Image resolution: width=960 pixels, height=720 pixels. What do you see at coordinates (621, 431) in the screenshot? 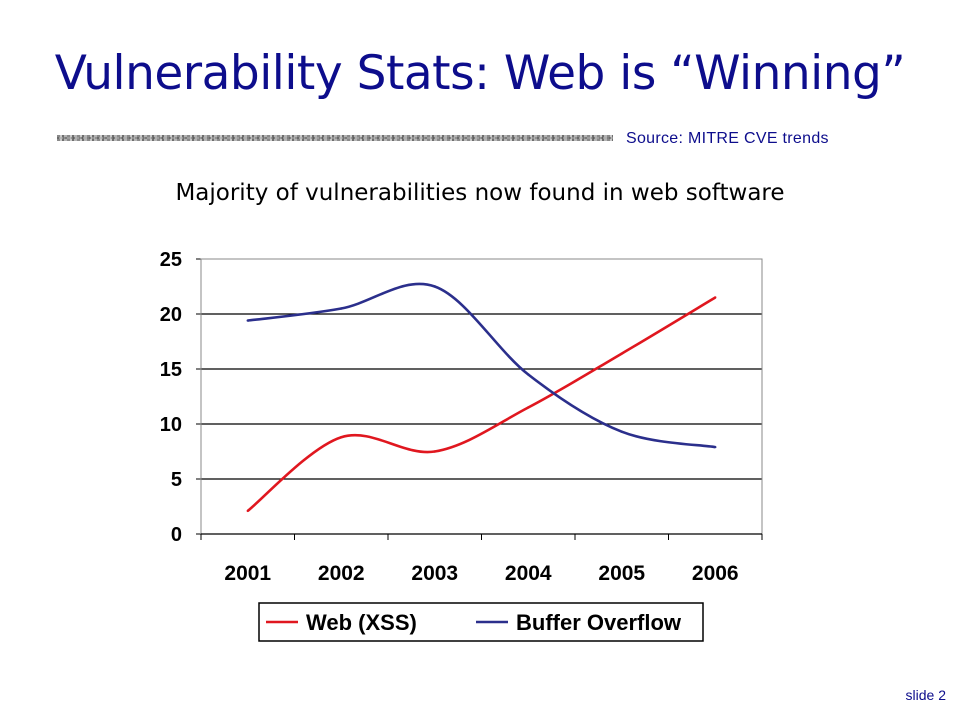
I see `data-point-buffer-overflow-2005` at bounding box center [621, 431].